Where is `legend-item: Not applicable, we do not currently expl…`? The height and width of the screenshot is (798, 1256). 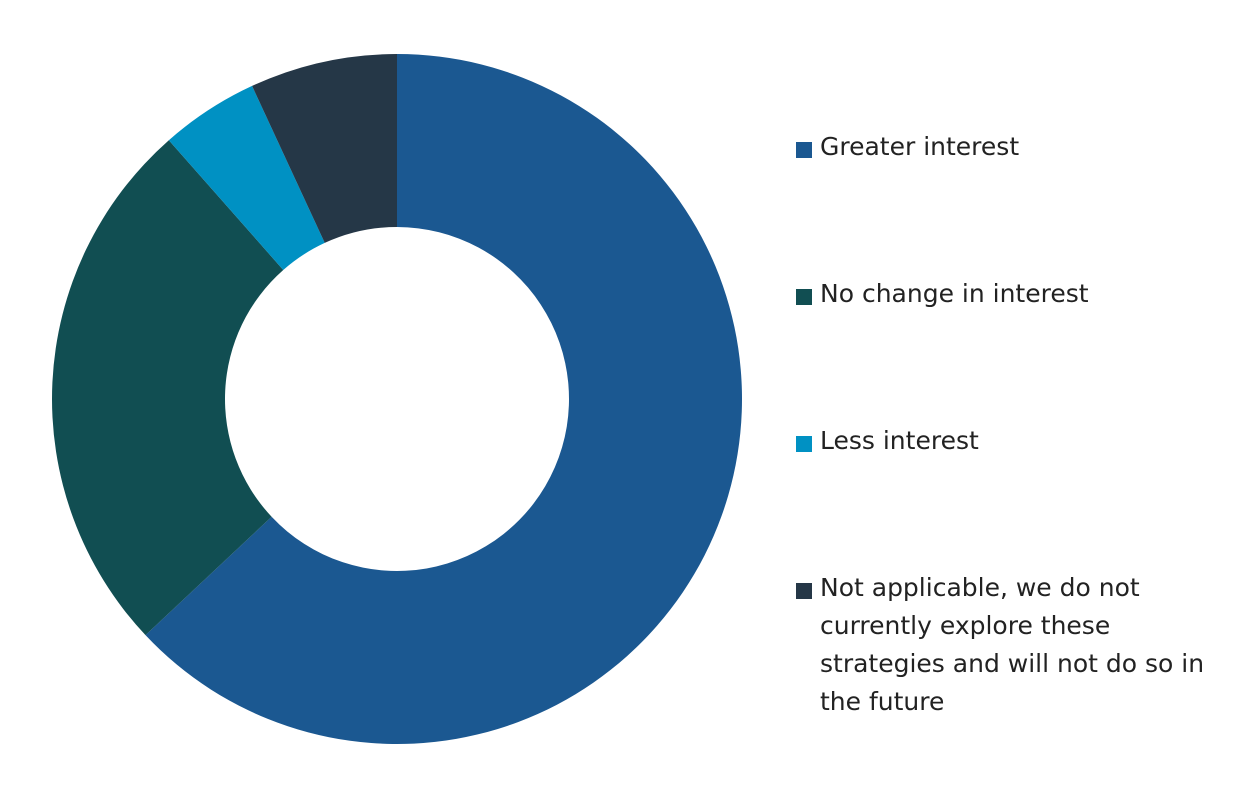 legend-item: Not applicable, we do not currently expl… is located at coordinates (1018, 645).